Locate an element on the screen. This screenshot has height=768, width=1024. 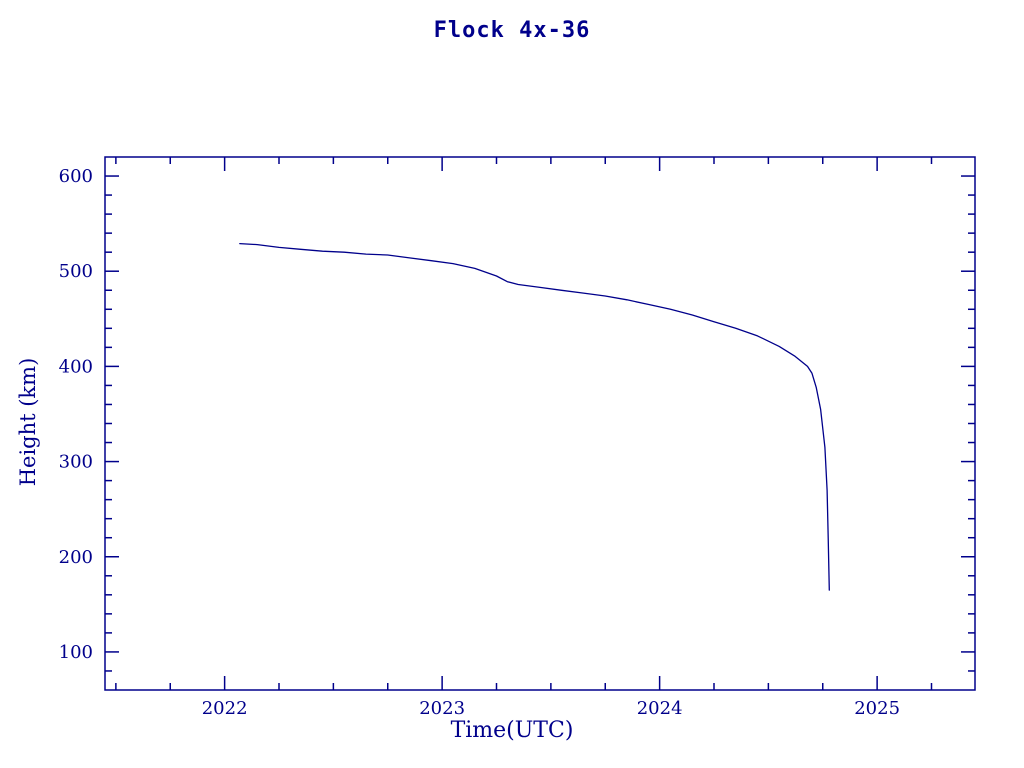
y-tick-label: 600 is located at coordinates (76, 176).